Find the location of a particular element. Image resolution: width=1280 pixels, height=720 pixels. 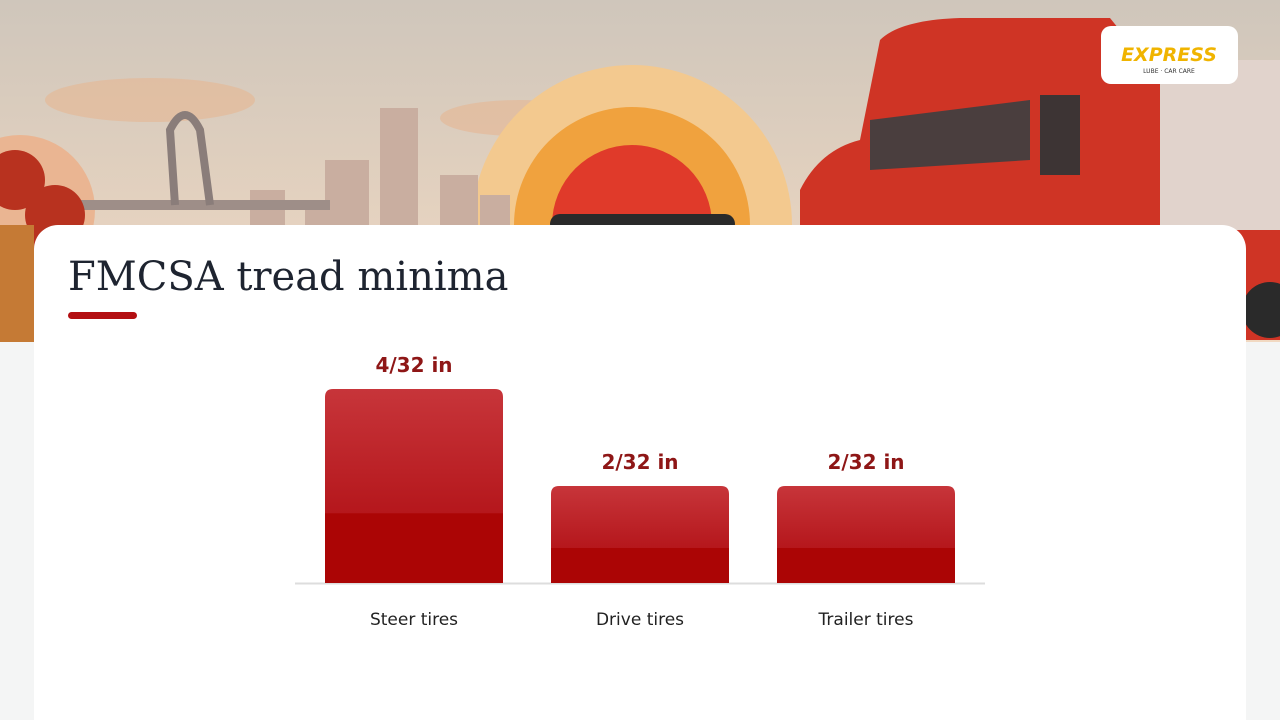

logo: EXPRESS LUBE · CAR CARE is located at coordinates (1169, 55).